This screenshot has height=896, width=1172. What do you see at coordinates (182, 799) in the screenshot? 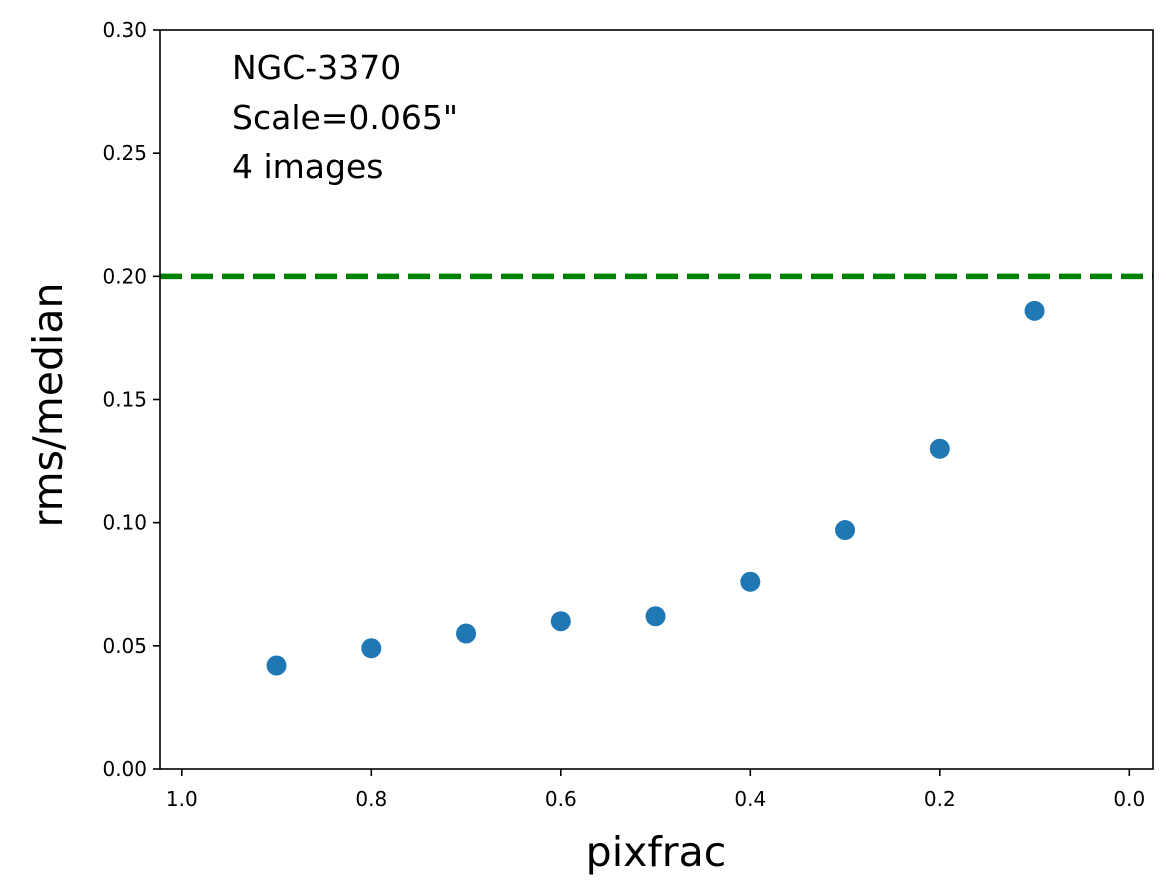
I see `x-tick-label: 1.0` at bounding box center [182, 799].